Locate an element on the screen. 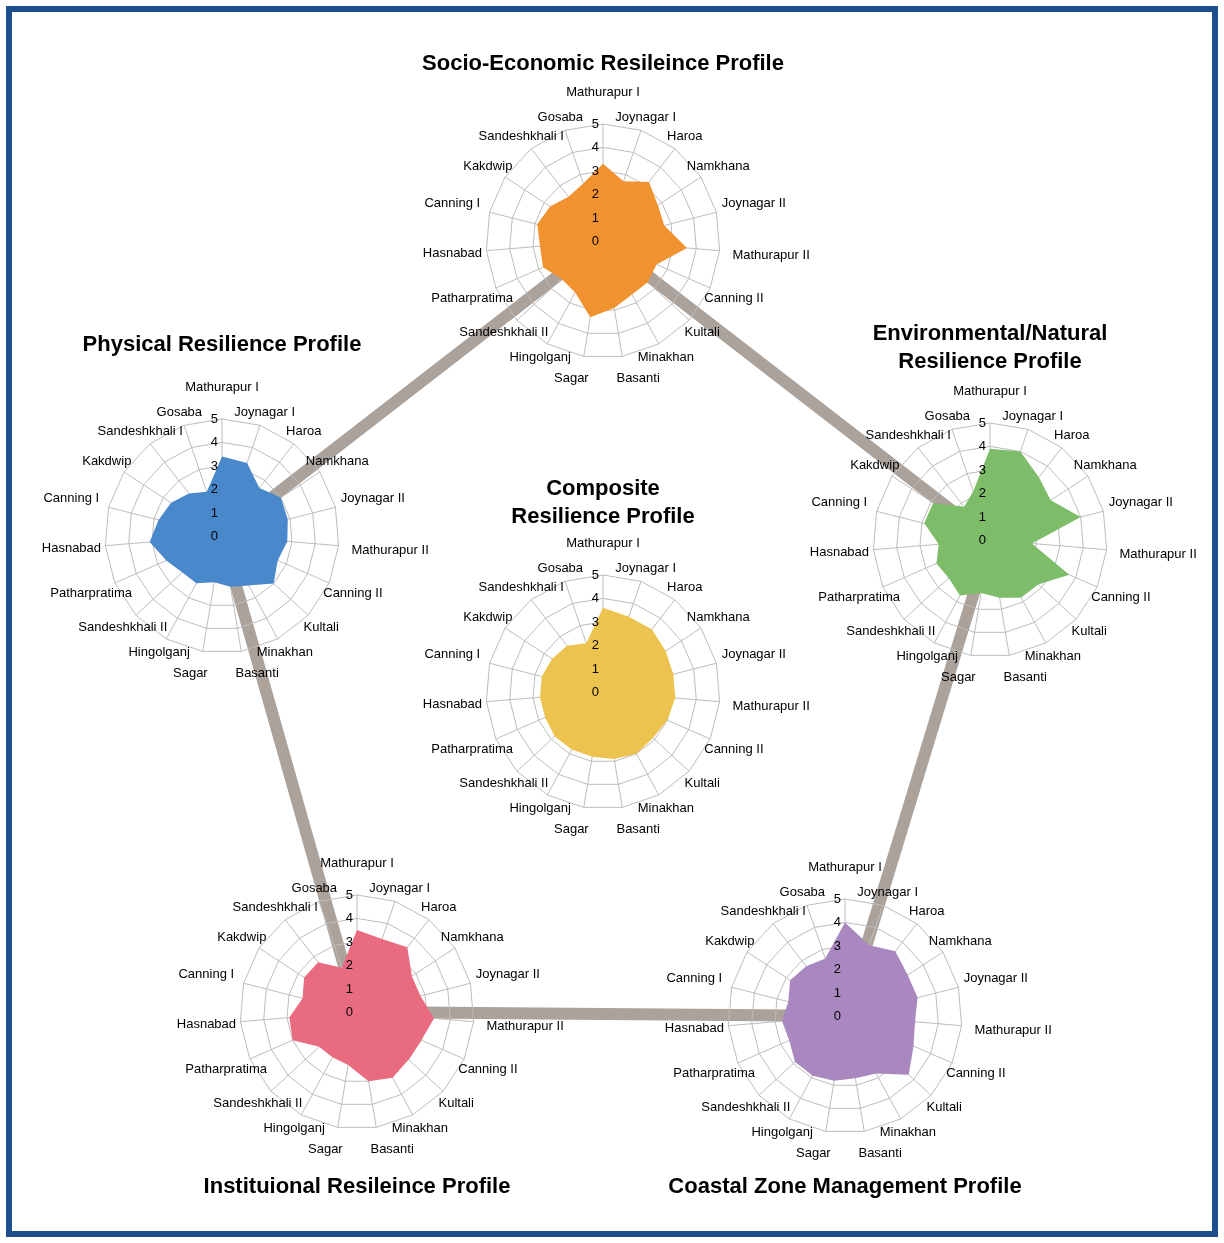 Image resolution: width=1224 pixels, height=1243 pixels. text: Instituional Resileince Profile is located at coordinates (357, 1185).